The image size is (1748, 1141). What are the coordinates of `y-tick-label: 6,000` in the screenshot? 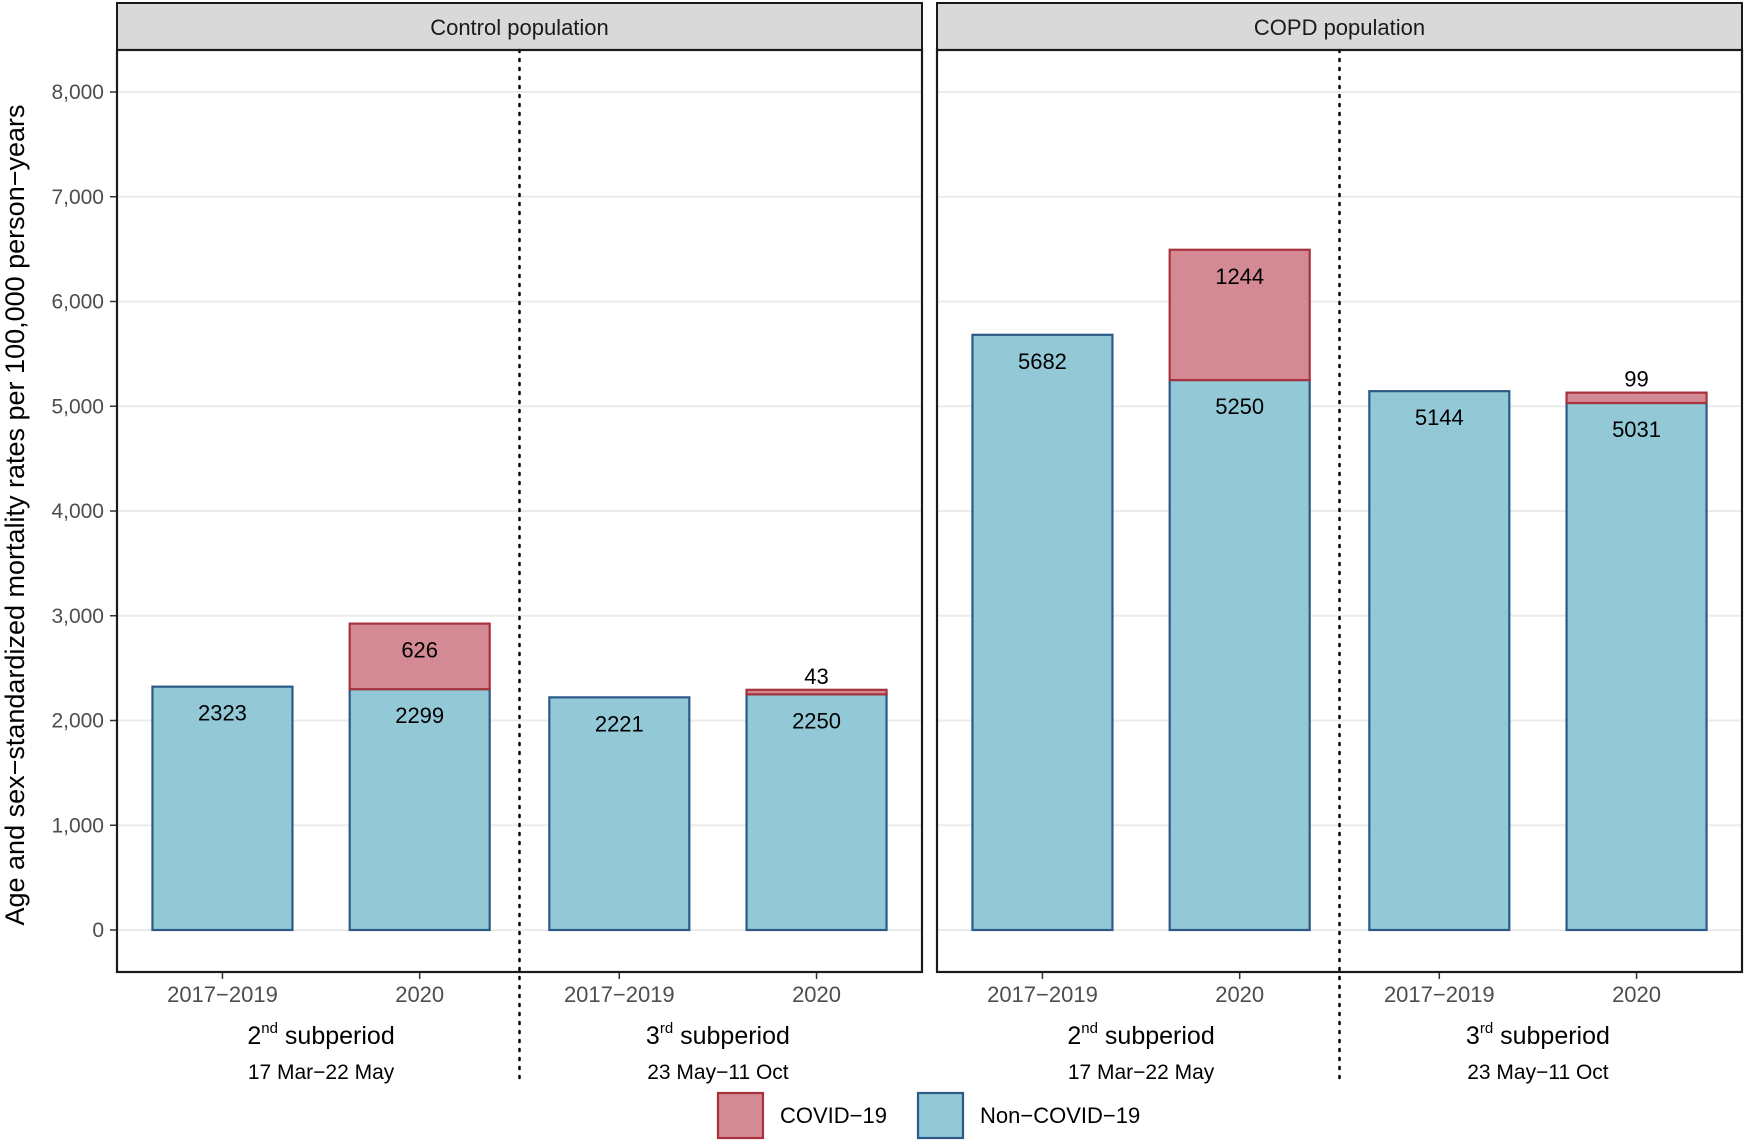 It's located at (77, 302).